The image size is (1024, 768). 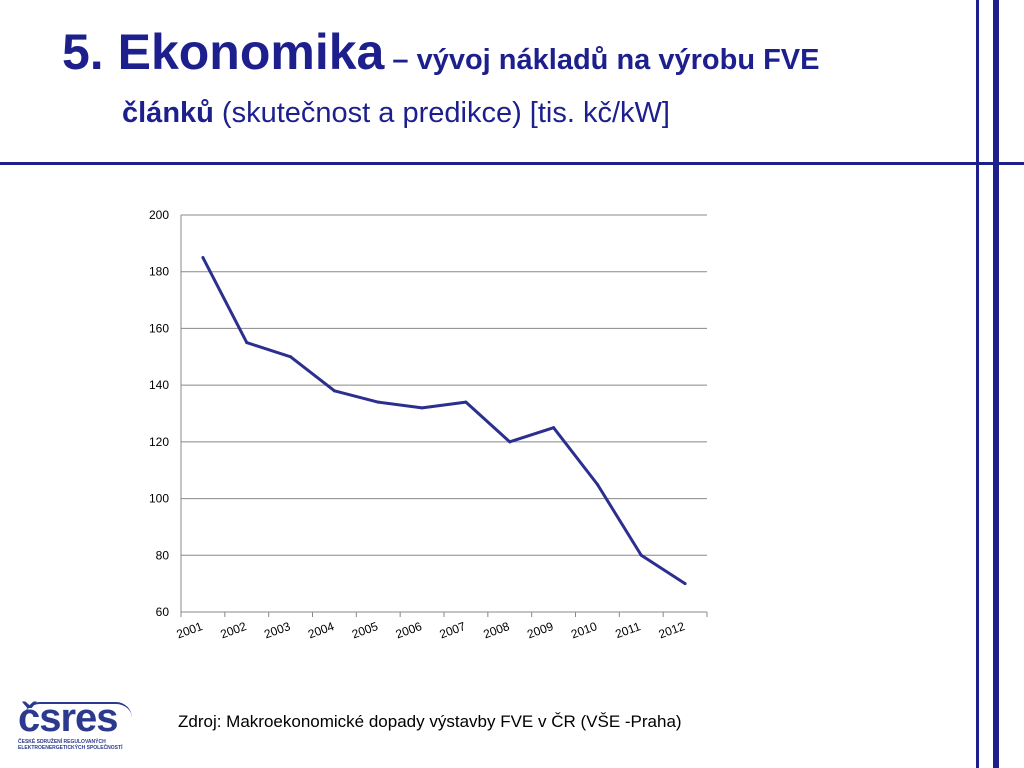 What do you see at coordinates (409, 630) in the screenshot?
I see `x-tick-label: 2006` at bounding box center [409, 630].